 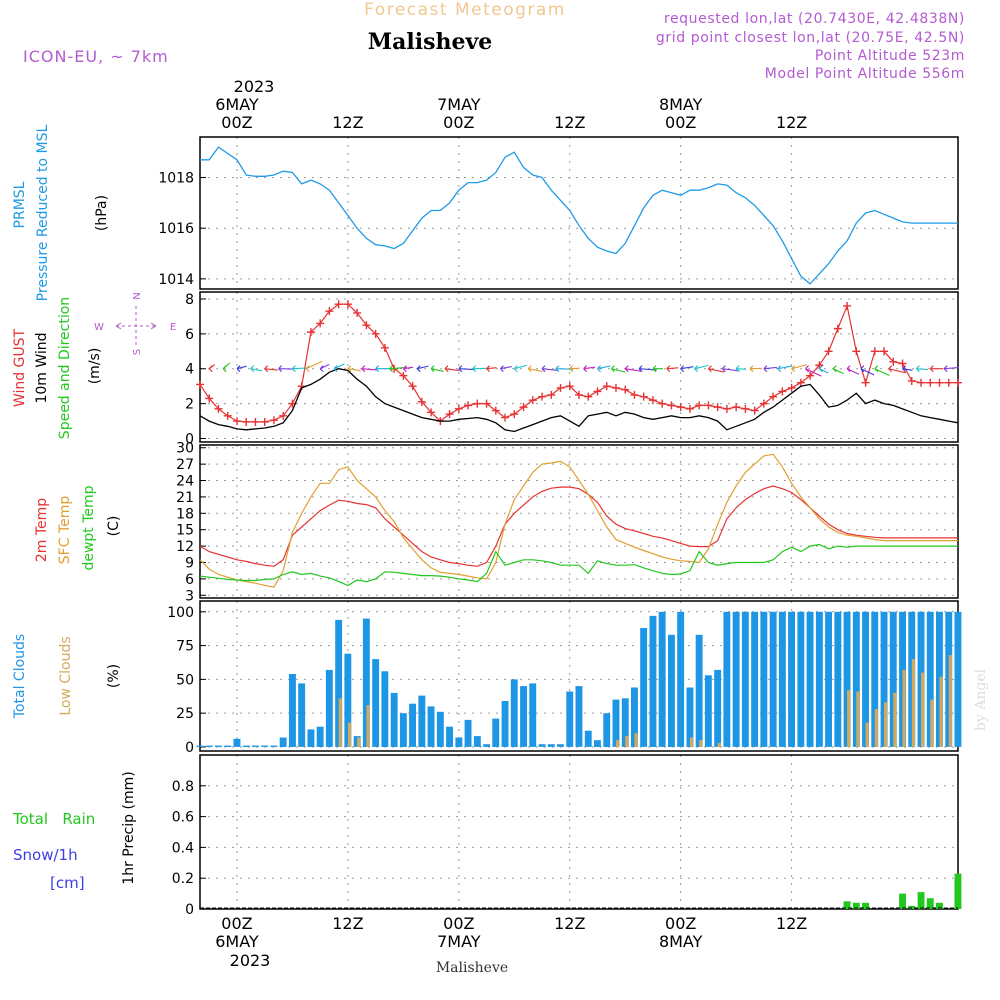 What do you see at coordinates (465, 10) in the screenshot?
I see `faded-title: Forecast Meteogram` at bounding box center [465, 10].